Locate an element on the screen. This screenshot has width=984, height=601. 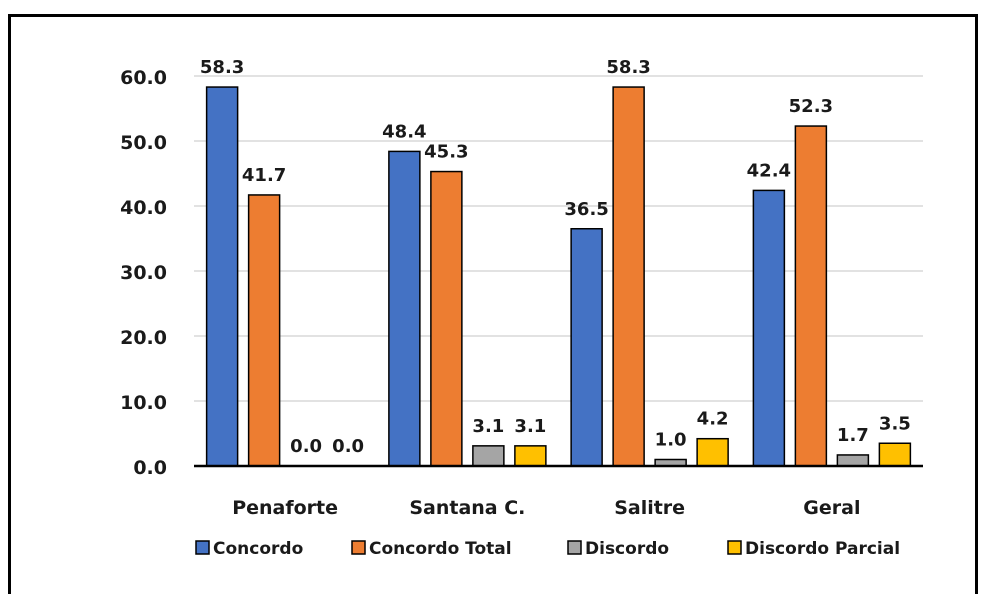
y-tick-label: 20.0 is located at coordinates (143, 338).